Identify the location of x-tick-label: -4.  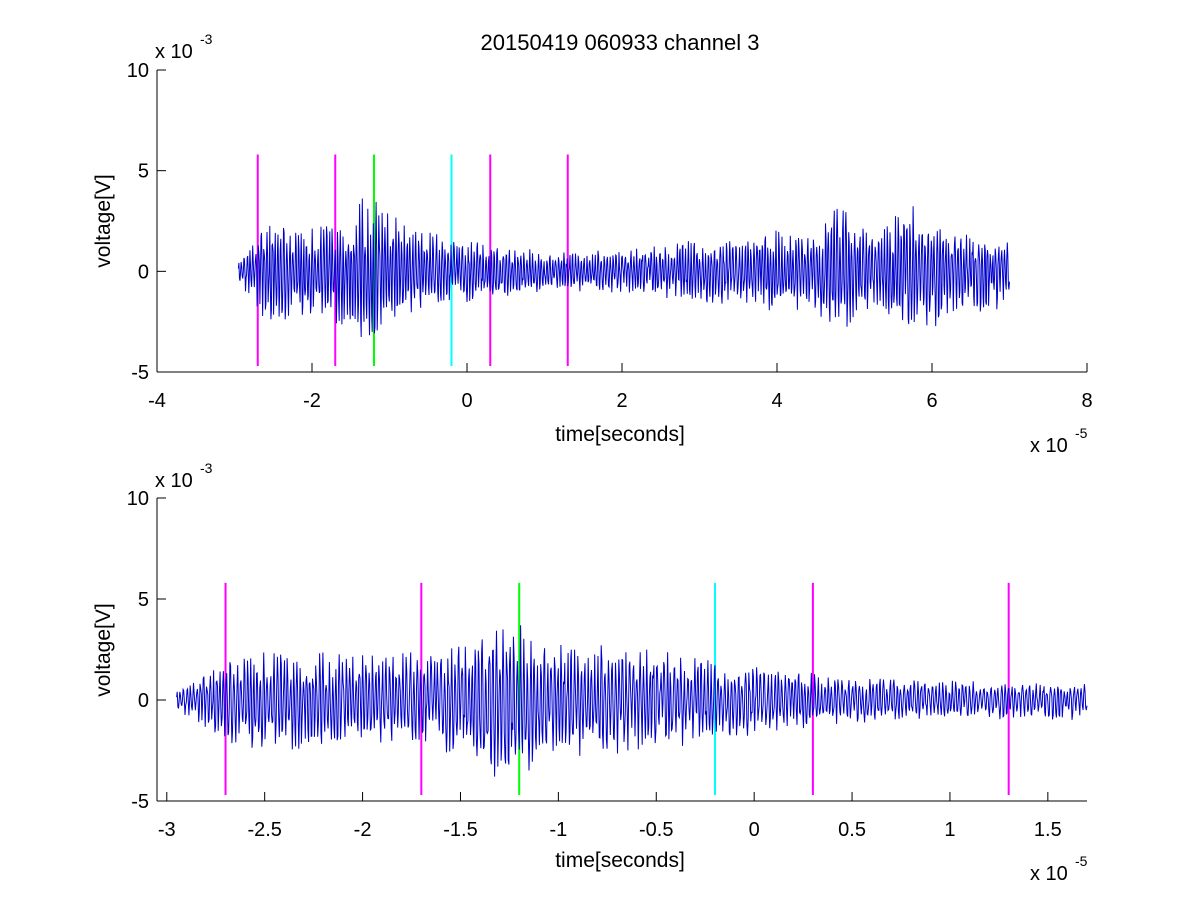
(157, 401).